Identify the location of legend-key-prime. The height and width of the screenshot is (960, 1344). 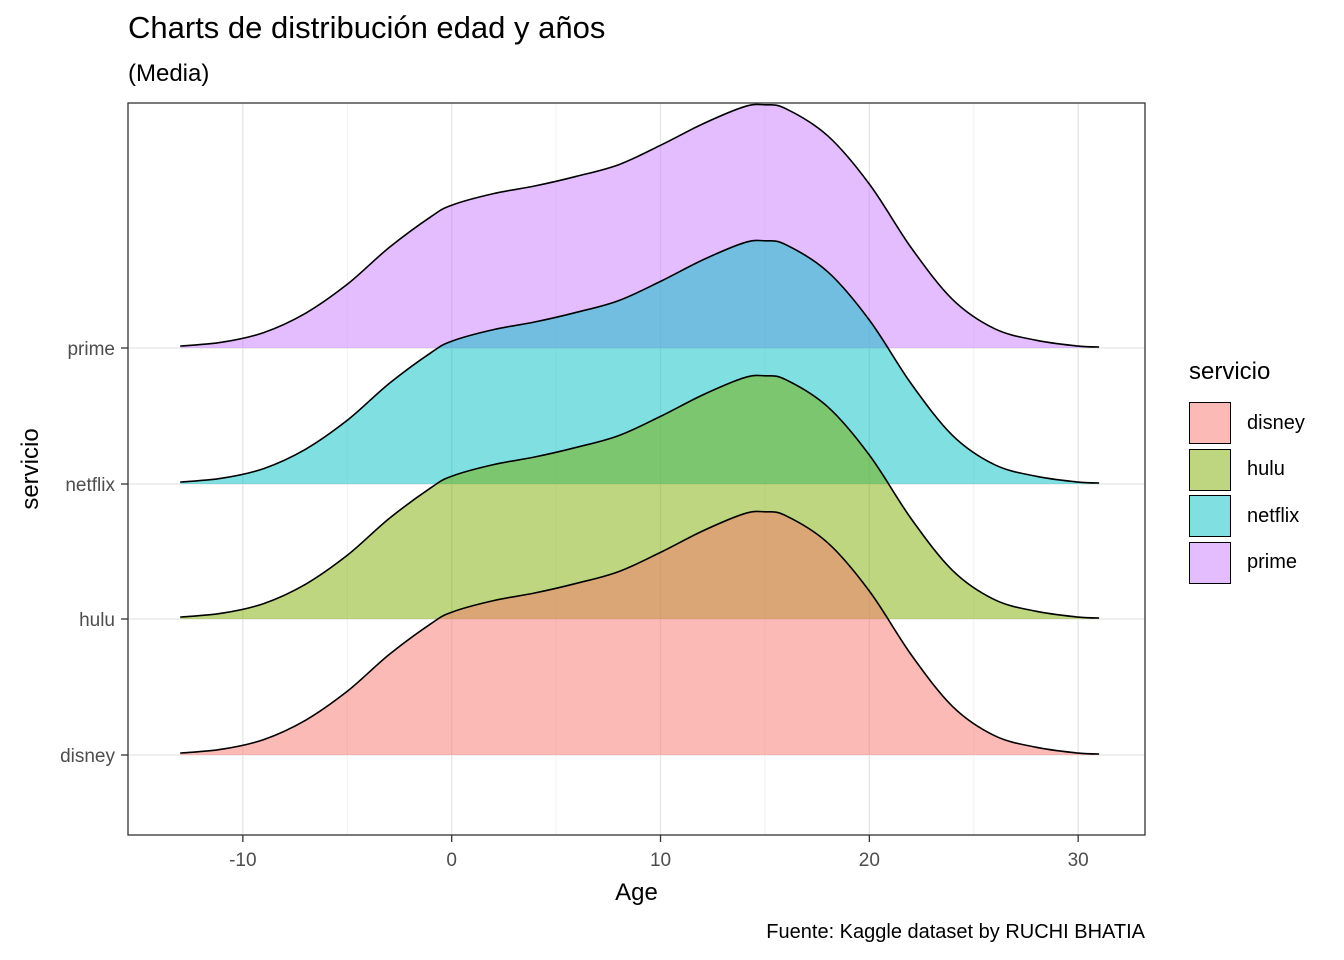
(1210, 562).